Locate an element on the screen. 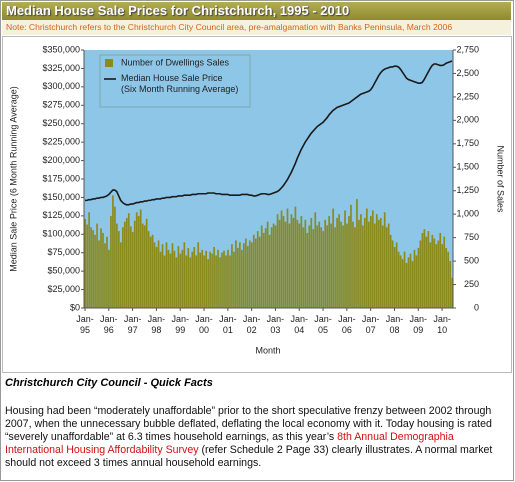  x-tick-label: Jan-04 is located at coordinates (299, 324).